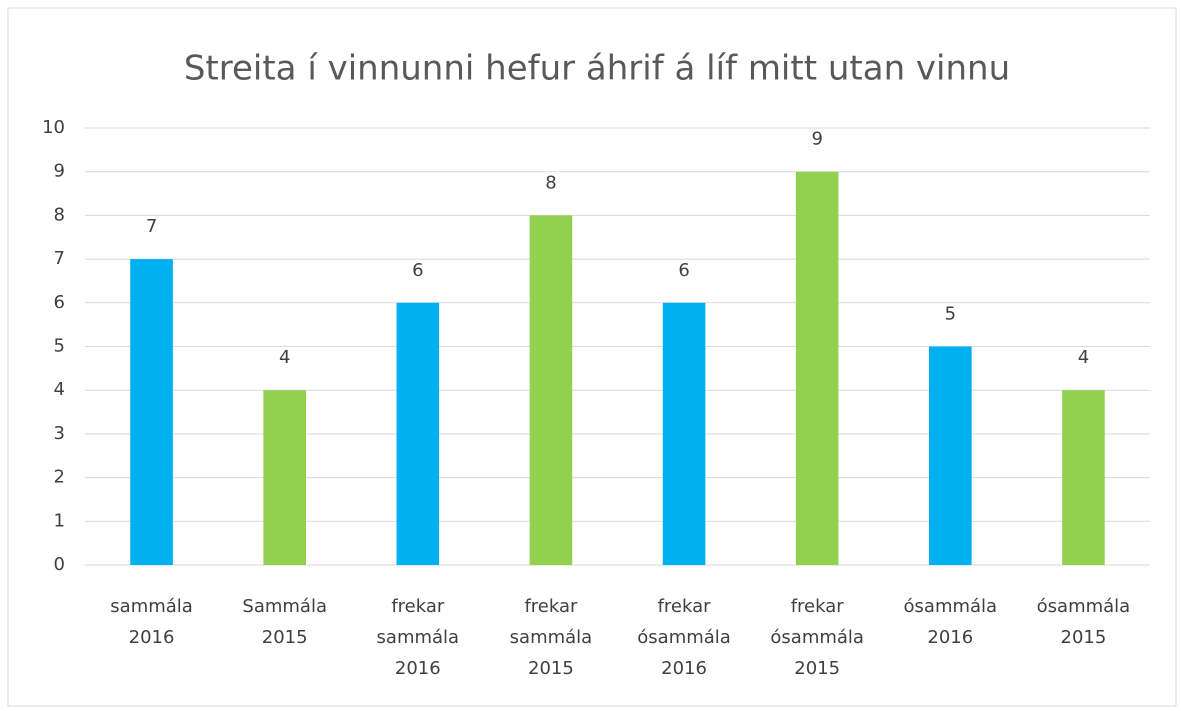 This screenshot has width=1181, height=711. I want to click on x-tick-label: frekar sammála 2016, so click(418, 637).